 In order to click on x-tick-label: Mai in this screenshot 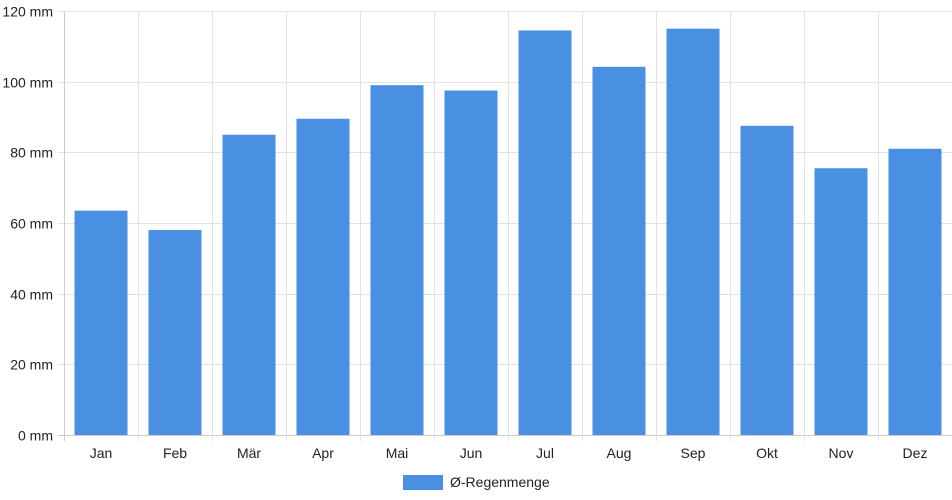, I will do `click(397, 453)`.